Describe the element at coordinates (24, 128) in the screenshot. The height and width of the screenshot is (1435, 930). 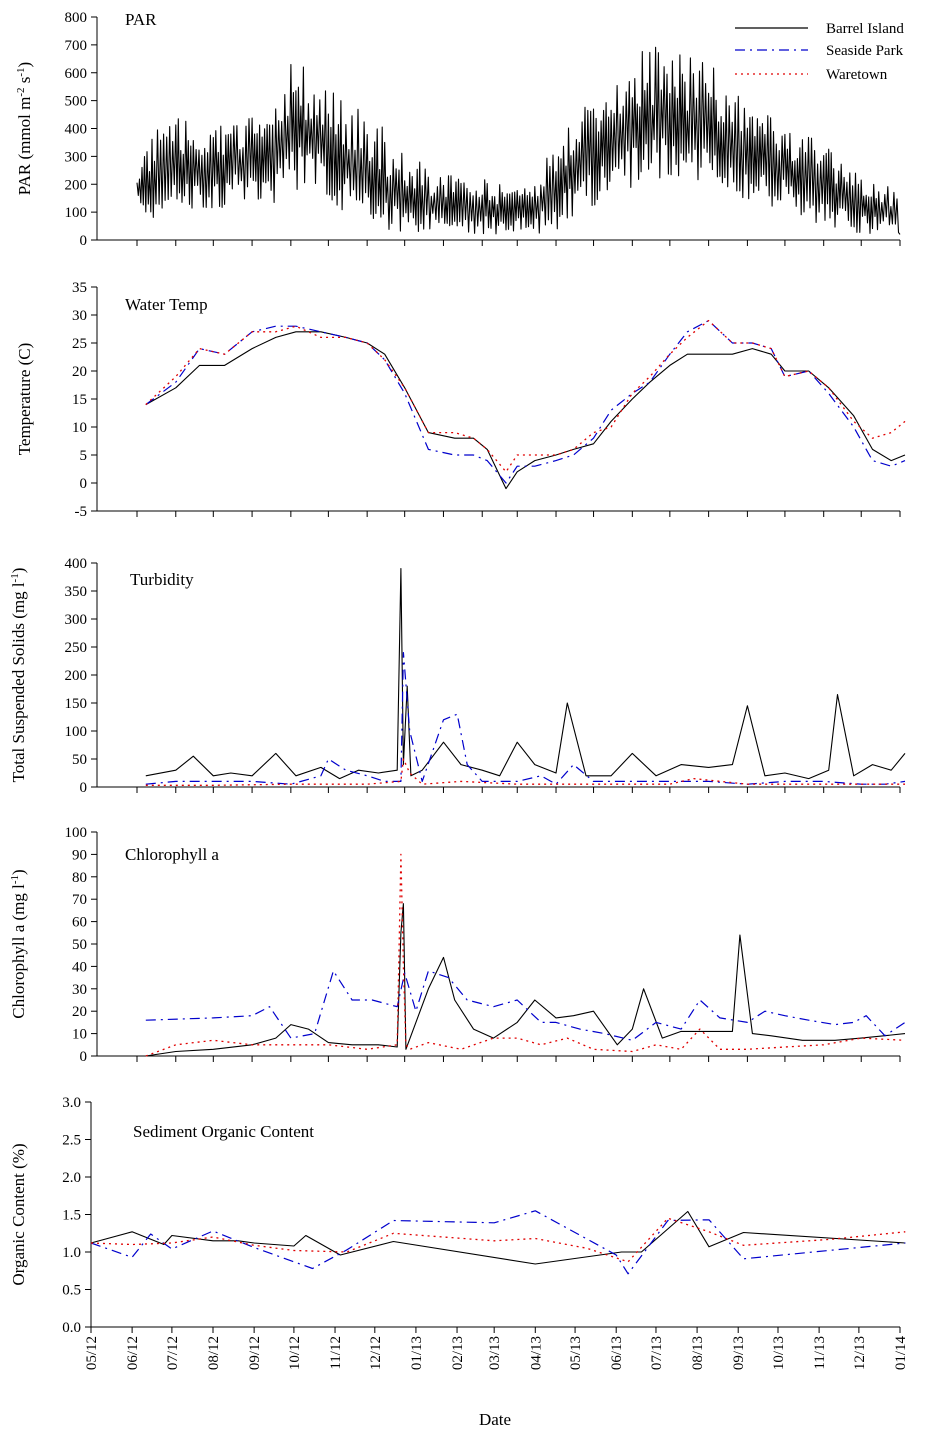
I see `y-axis-label: PAR (mmol m-2 s-1)` at that location.